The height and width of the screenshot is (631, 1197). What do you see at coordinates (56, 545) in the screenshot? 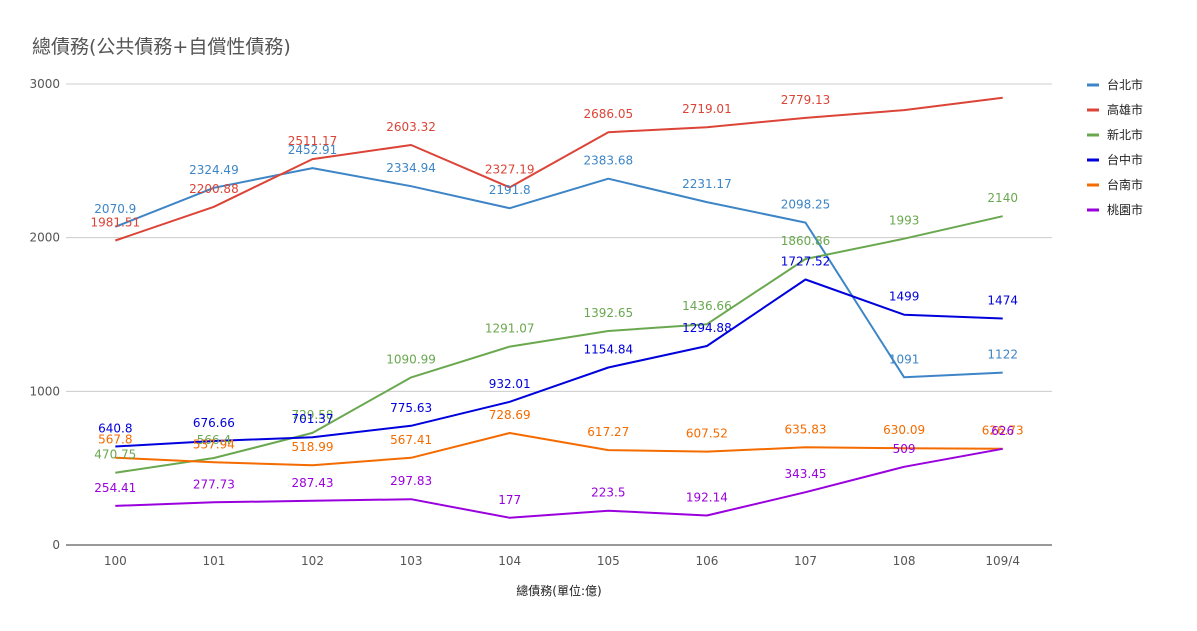
I see `y-tick-label: 0` at bounding box center [56, 545].